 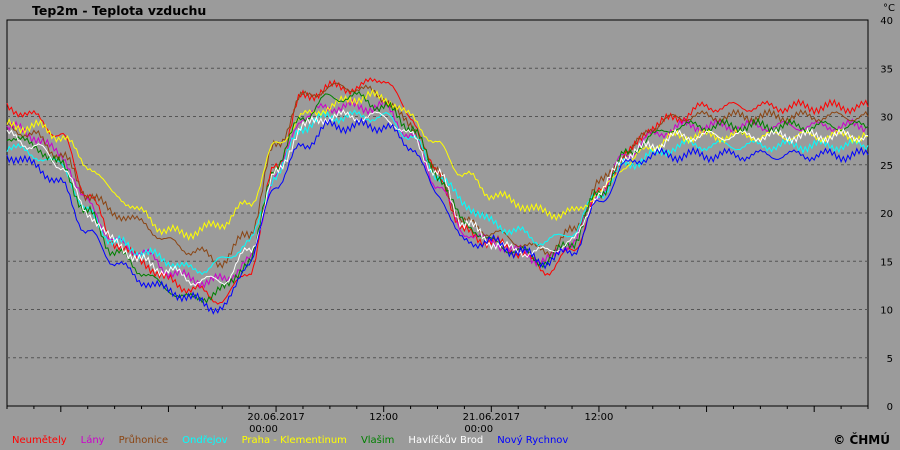 What do you see at coordinates (886, 21) in the screenshot?
I see `y-tick-label: 40` at bounding box center [886, 21].